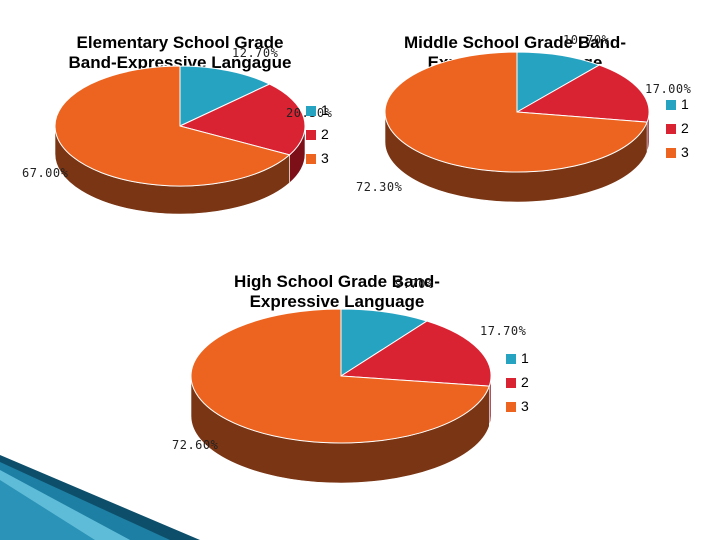 The height and width of the screenshot is (540, 720). I want to click on legend-item-elementary-1: 1, so click(328, 114).